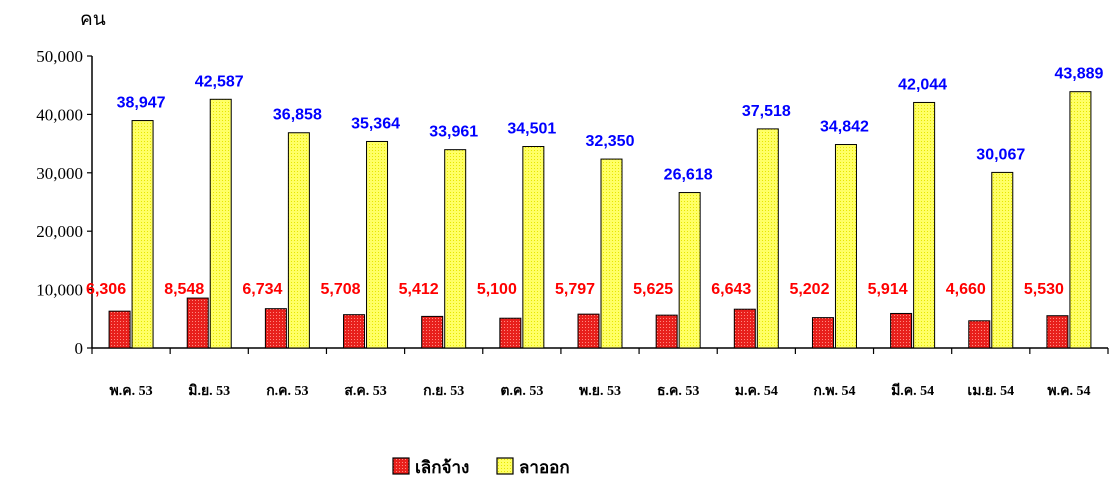 The height and width of the screenshot is (482, 1115). What do you see at coordinates (922, 84) in the screenshot?
I see `data-label-resigned: 42,044` at bounding box center [922, 84].